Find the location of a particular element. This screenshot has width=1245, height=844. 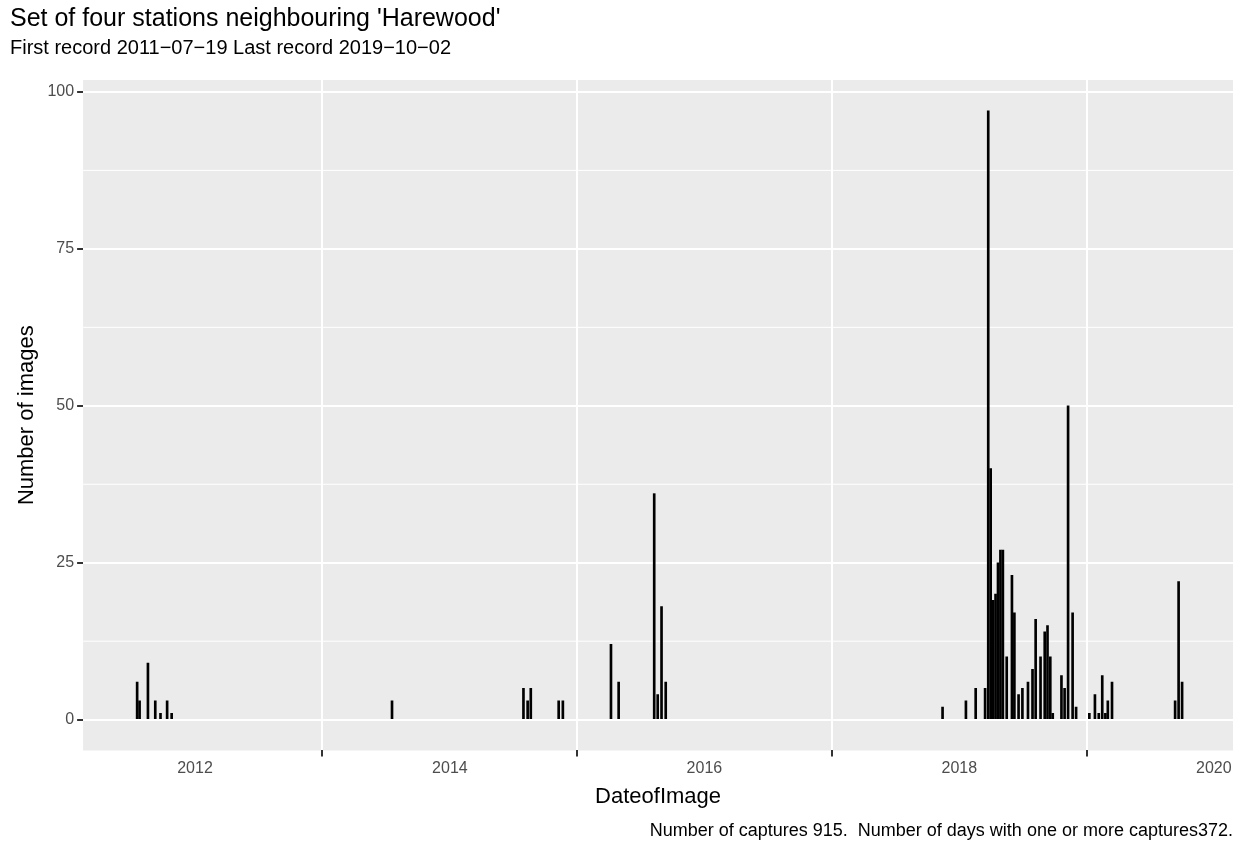

y-tick-label: 50 is located at coordinates (65, 405).